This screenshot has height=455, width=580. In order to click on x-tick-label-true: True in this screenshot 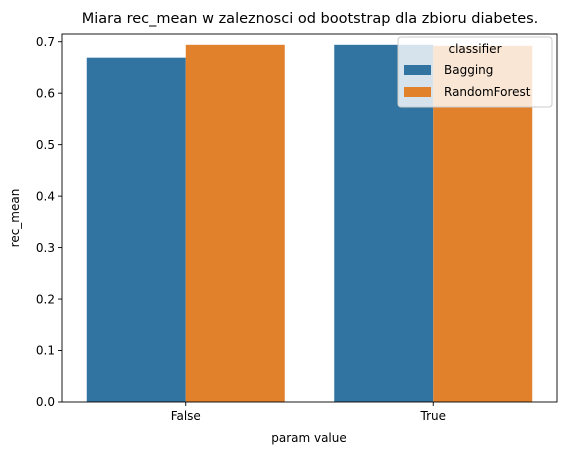, I will do `click(433, 416)`.